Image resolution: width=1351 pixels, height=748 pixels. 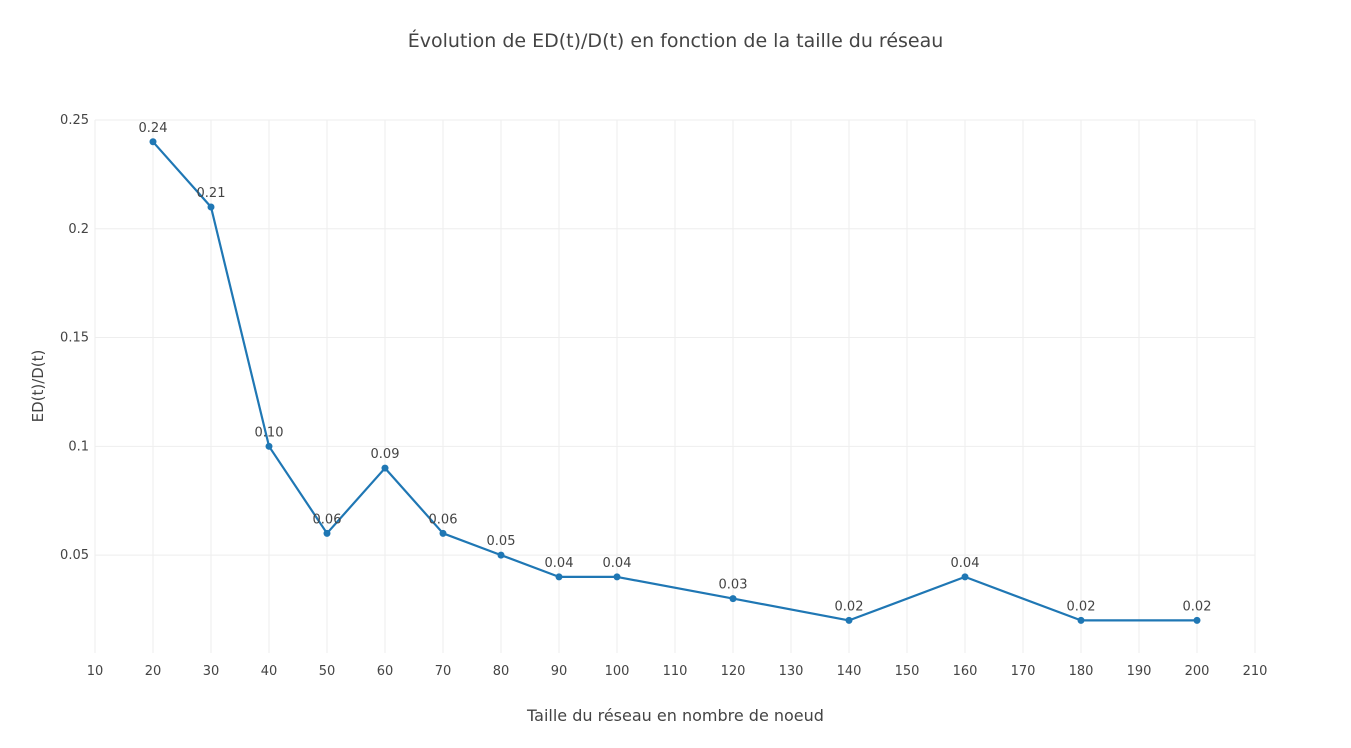 What do you see at coordinates (74, 120) in the screenshot?
I see `y-tick-label: 0.25` at bounding box center [74, 120].